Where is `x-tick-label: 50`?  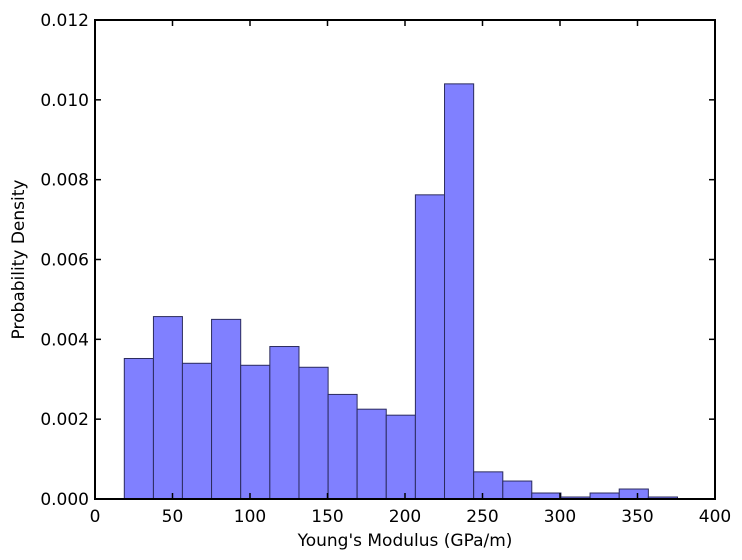 x-tick-label: 50 is located at coordinates (173, 517).